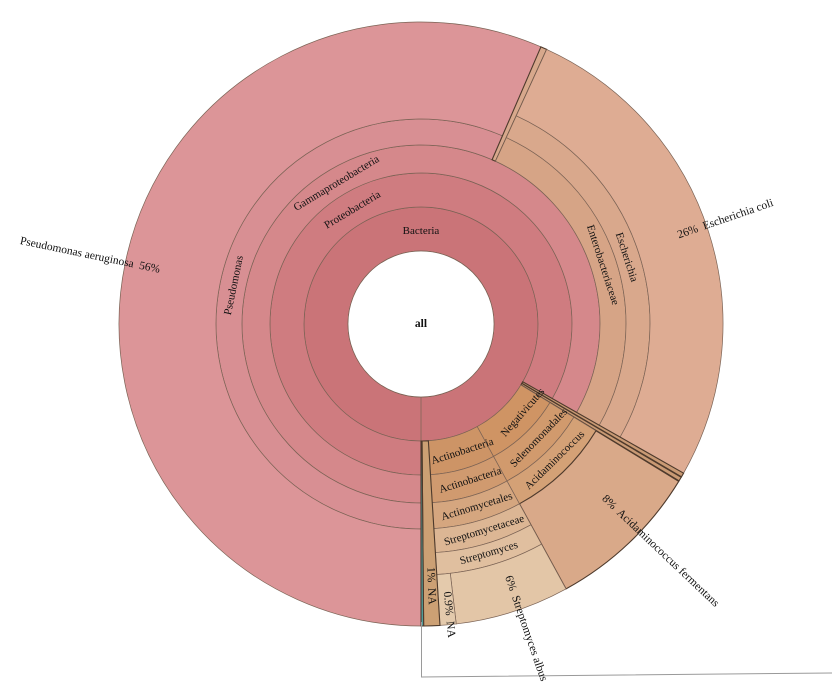 Image resolution: width=832 pixels, height=683 pixels. Describe the element at coordinates (422, 533) in the screenshot. I see `wedge-unclassified-sliver` at that location.